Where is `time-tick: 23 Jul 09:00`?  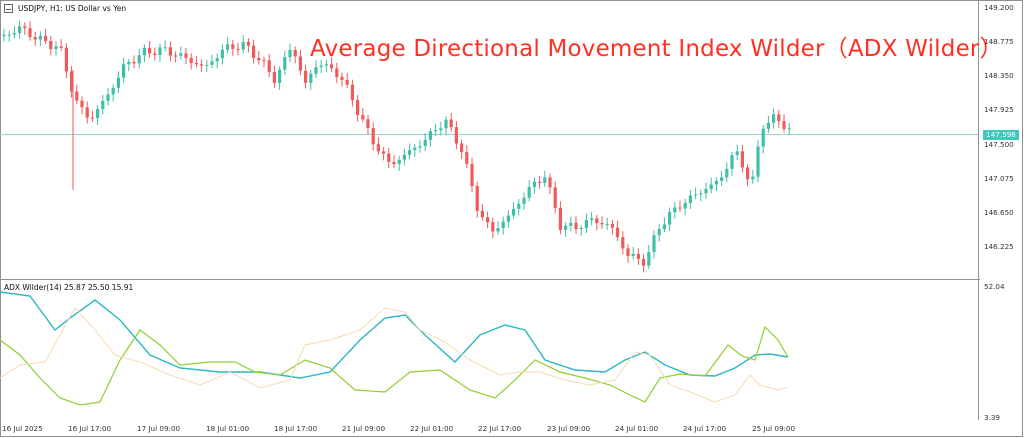 time-tick: 23 Jul 09:00 is located at coordinates (569, 428).